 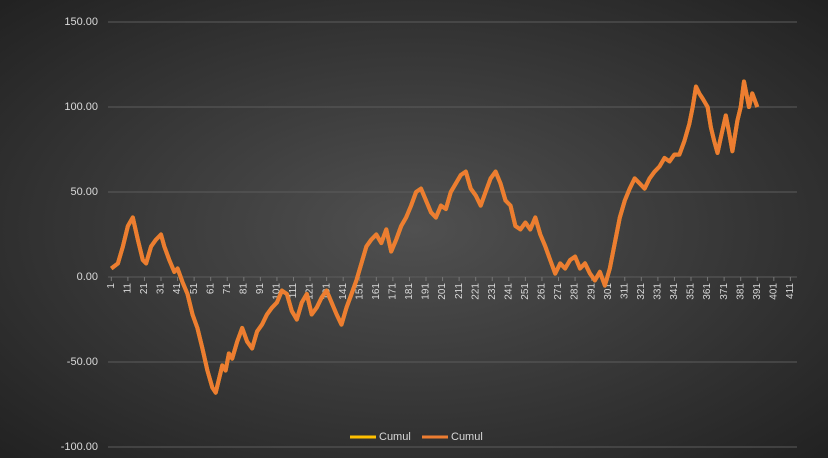 I want to click on y-tick-label: 0.00, so click(x=87, y=277).